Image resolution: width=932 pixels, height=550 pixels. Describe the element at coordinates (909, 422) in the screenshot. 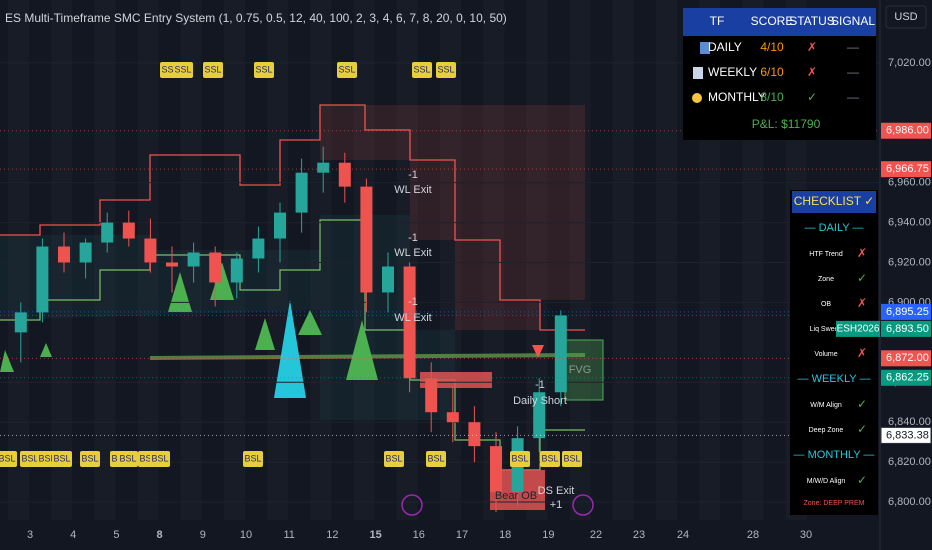

I see `y-tick-label: 6,840.00` at that location.